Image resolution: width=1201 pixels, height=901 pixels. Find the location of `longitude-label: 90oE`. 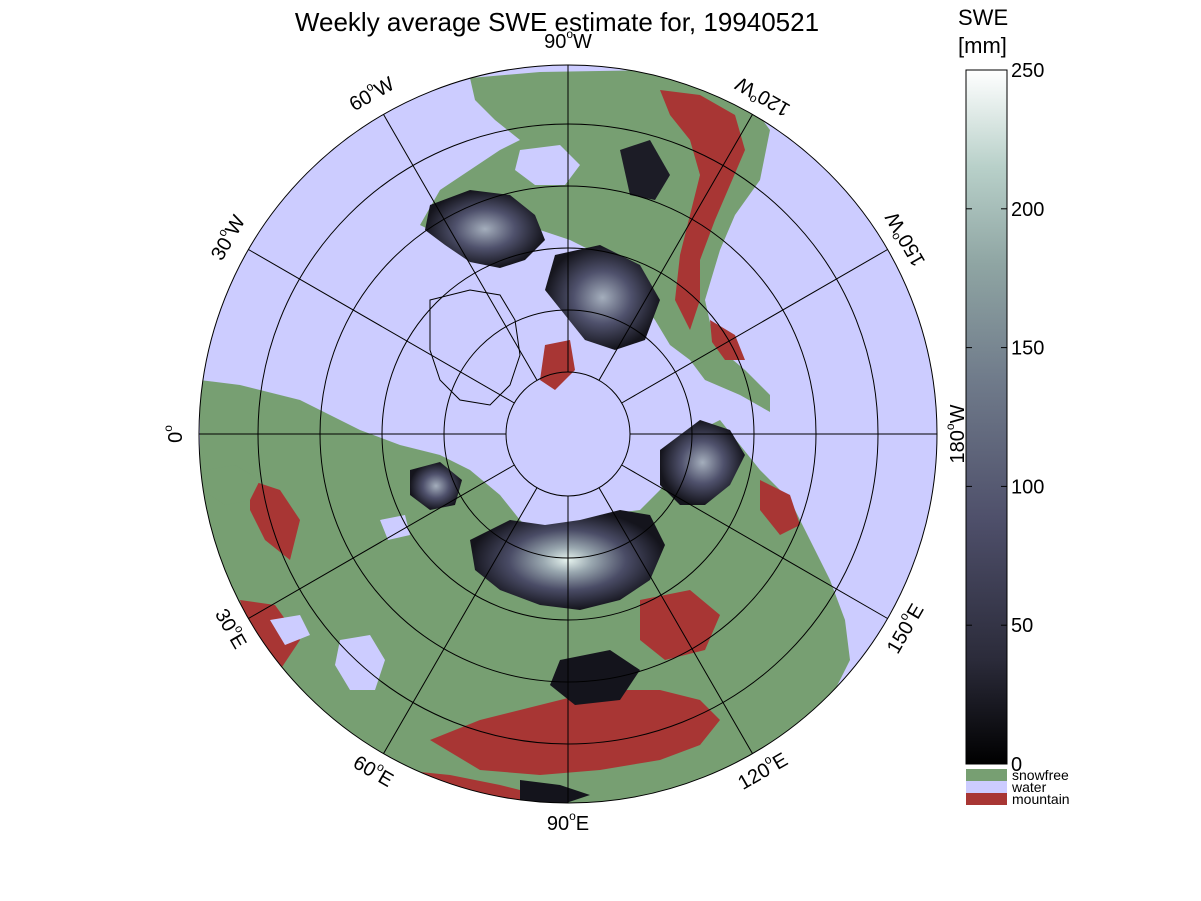

longitude-label: 90oE is located at coordinates (568, 822).